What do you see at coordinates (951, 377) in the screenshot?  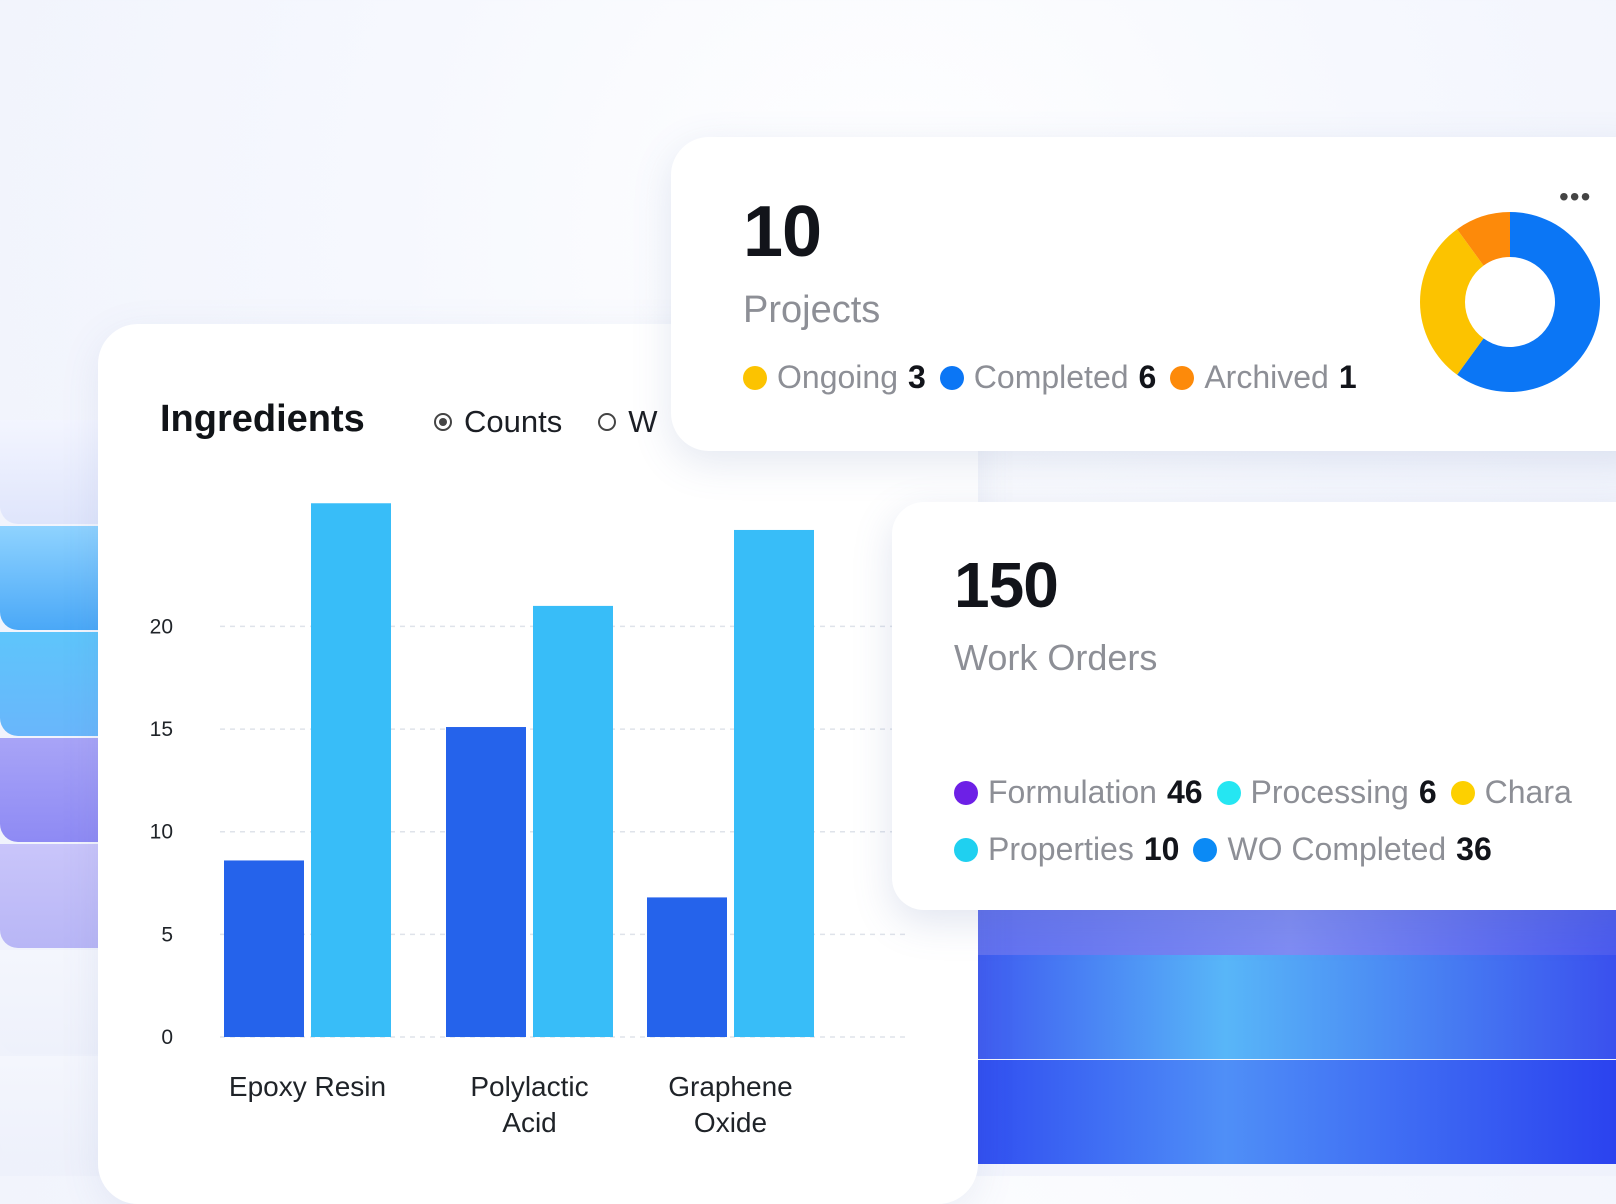 I see `completed-dot-icon` at bounding box center [951, 377].